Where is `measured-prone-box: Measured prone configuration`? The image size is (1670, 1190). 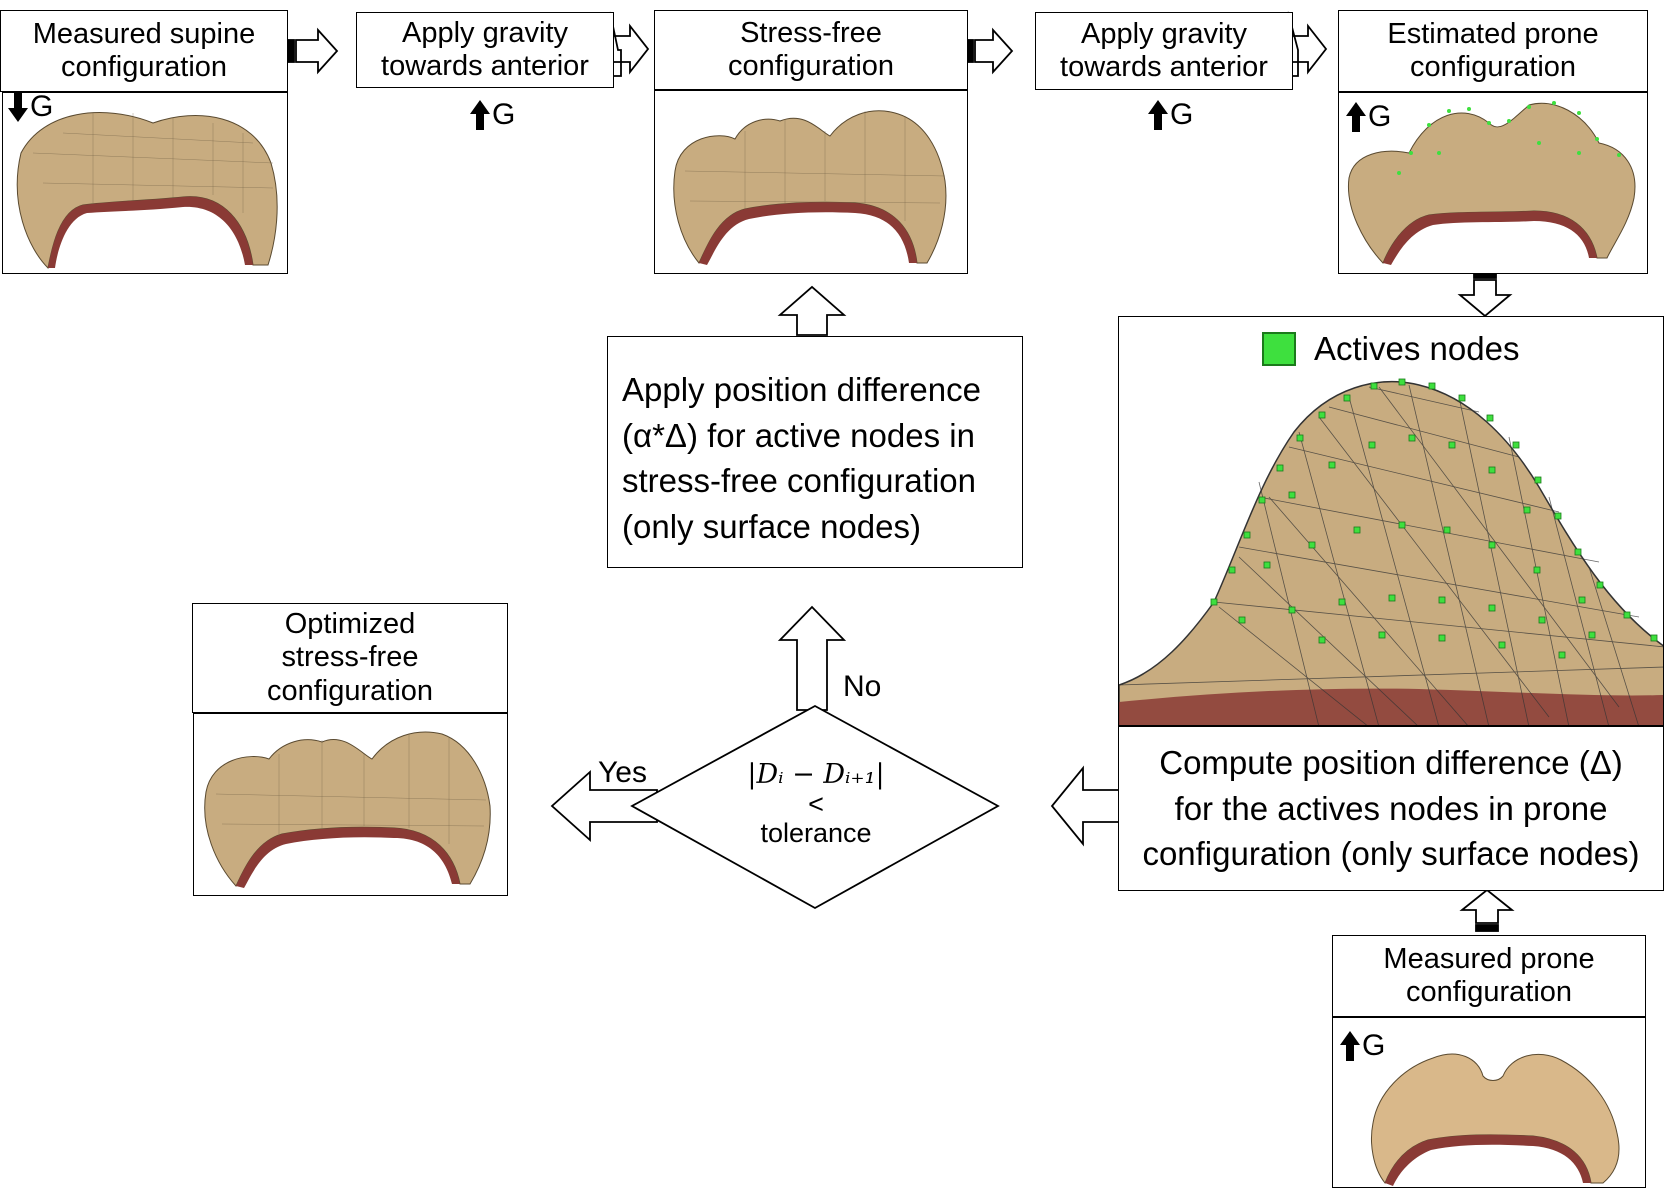
measured-prone-box: Measured prone configuration is located at coordinates (1489, 976).